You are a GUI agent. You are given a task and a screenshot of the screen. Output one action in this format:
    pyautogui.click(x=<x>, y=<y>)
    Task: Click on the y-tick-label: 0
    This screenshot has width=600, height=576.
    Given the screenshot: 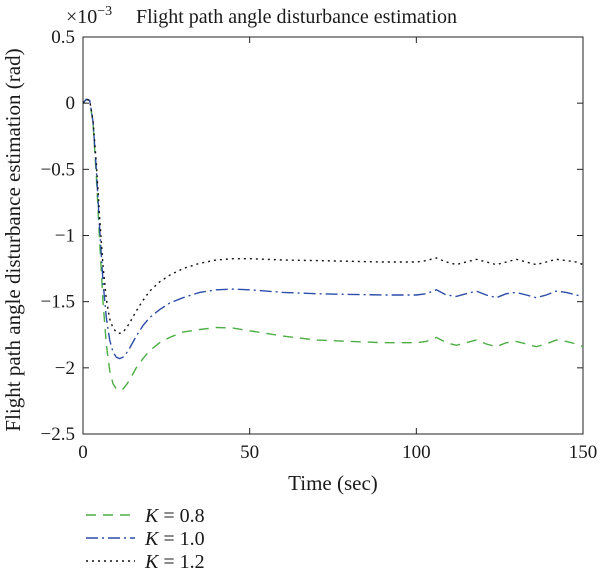 What is the action you would take?
    pyautogui.click(x=71, y=103)
    